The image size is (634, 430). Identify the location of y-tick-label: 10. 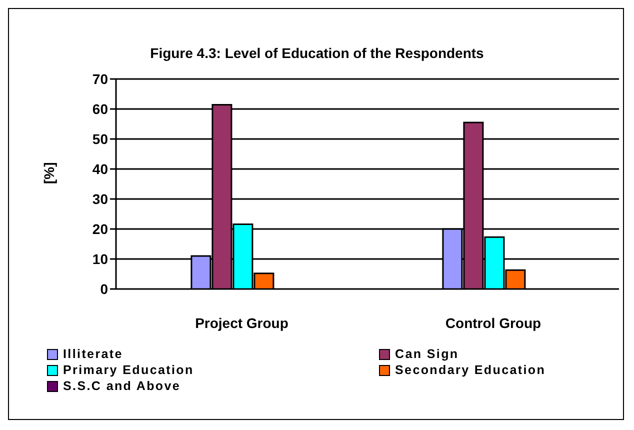
(100, 258).